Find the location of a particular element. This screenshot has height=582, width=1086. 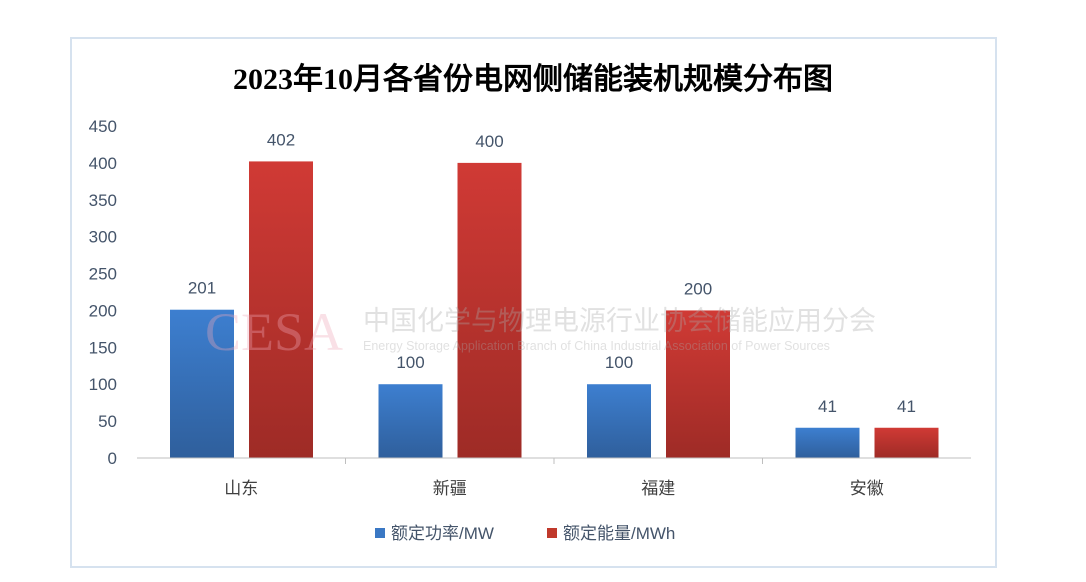

y-tick-label: 100 is located at coordinates (103, 384).